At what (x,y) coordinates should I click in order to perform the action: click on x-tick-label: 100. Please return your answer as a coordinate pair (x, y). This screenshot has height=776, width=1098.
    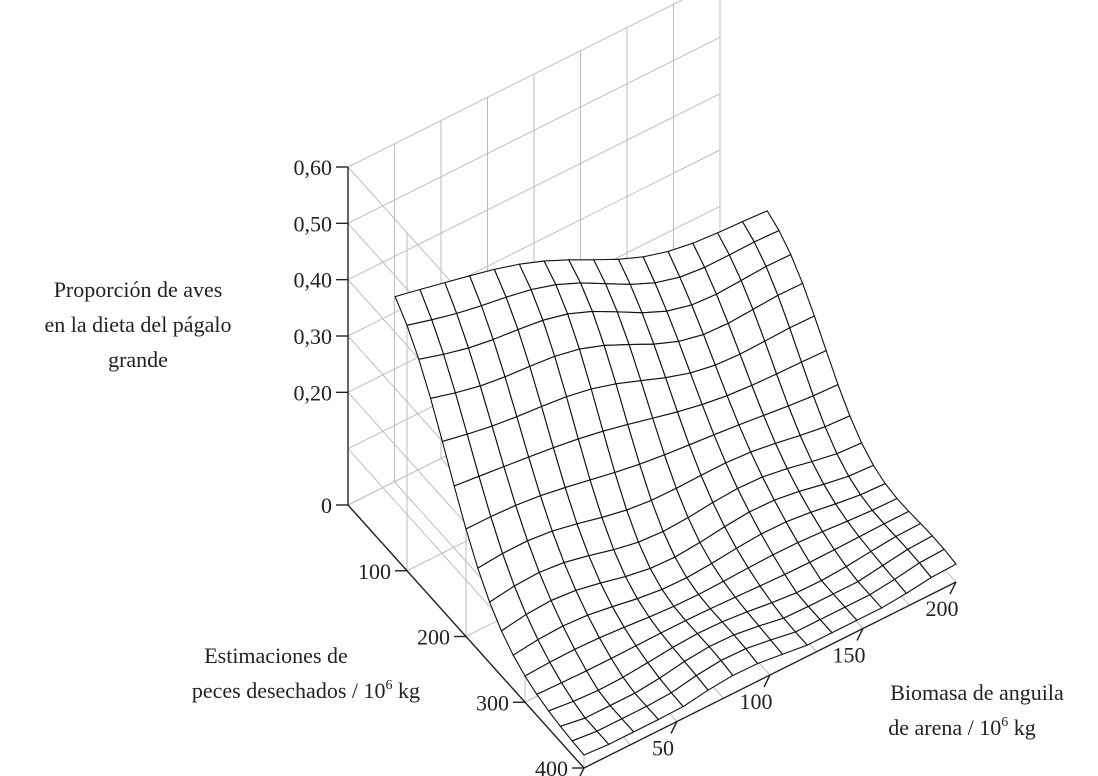
    Looking at the image, I should click on (756, 701).